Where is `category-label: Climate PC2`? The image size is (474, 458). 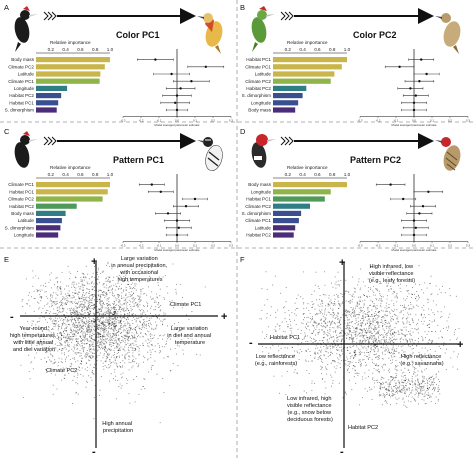 category-label: Climate PC2 is located at coordinates (21, 66).